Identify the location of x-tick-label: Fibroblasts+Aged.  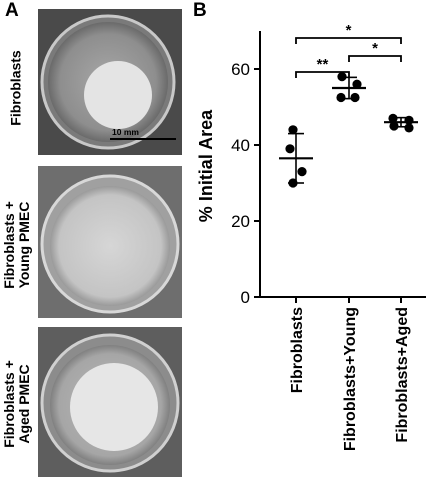
(402, 375).